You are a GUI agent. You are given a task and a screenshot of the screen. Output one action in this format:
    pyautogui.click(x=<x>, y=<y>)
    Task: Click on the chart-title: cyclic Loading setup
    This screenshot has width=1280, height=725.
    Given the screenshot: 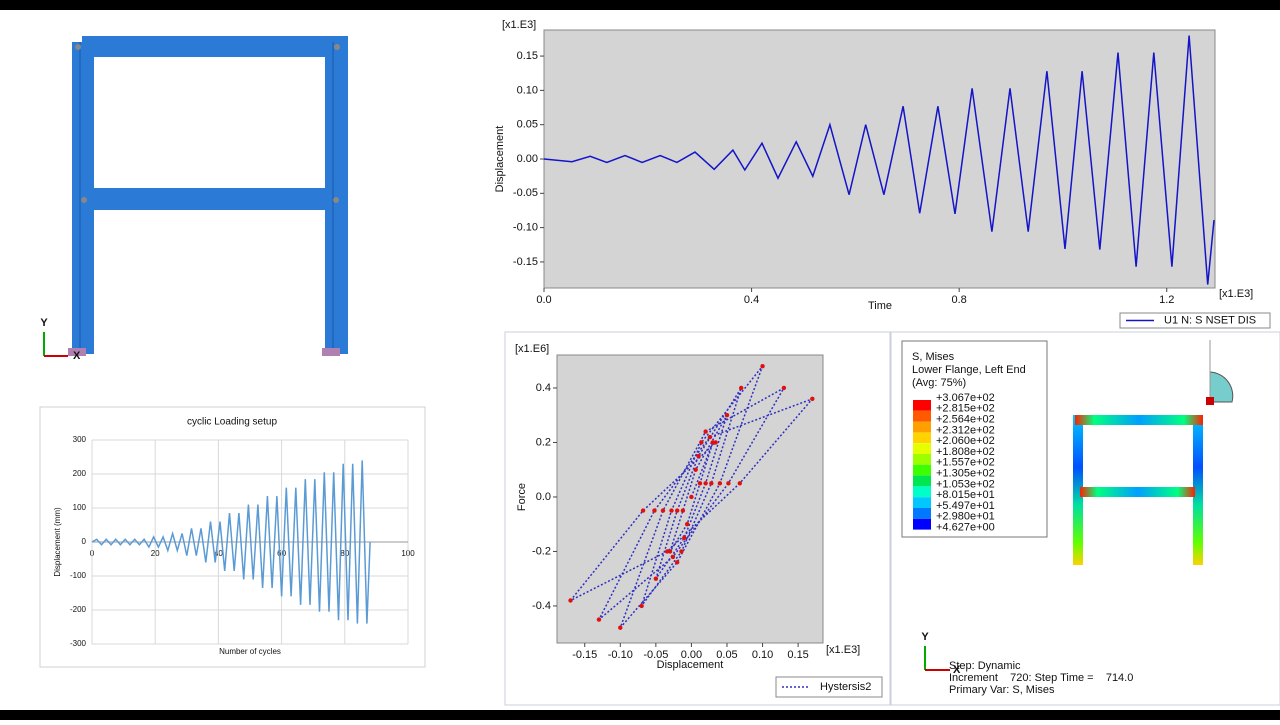 What is the action you would take?
    pyautogui.click(x=232, y=422)
    